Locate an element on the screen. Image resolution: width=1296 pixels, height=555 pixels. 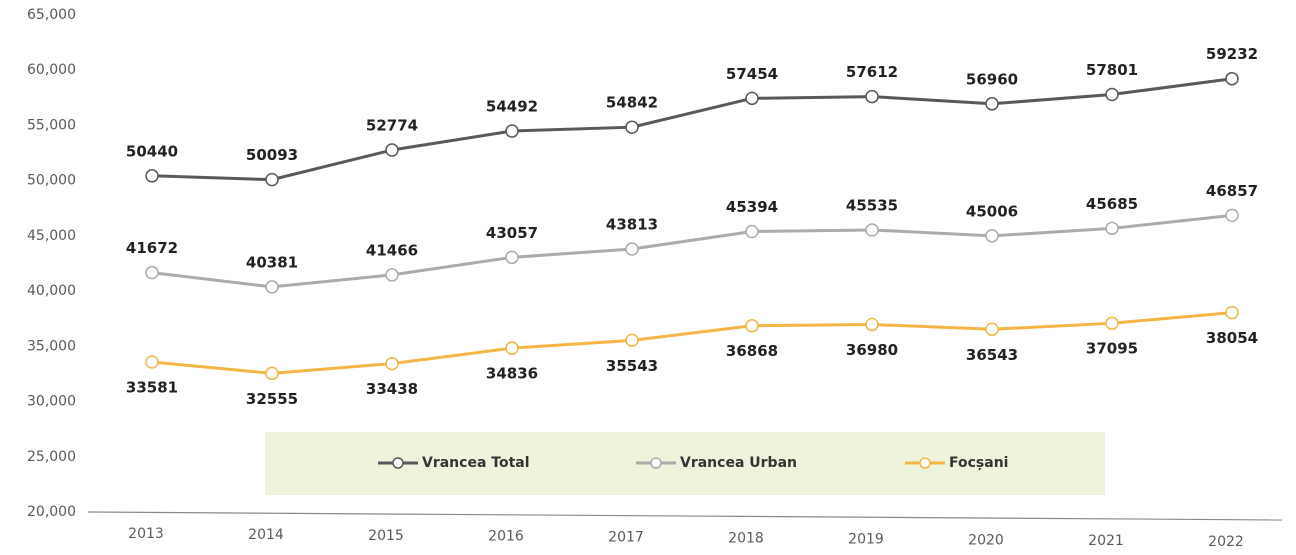
data-label: 43813 is located at coordinates (632, 224).